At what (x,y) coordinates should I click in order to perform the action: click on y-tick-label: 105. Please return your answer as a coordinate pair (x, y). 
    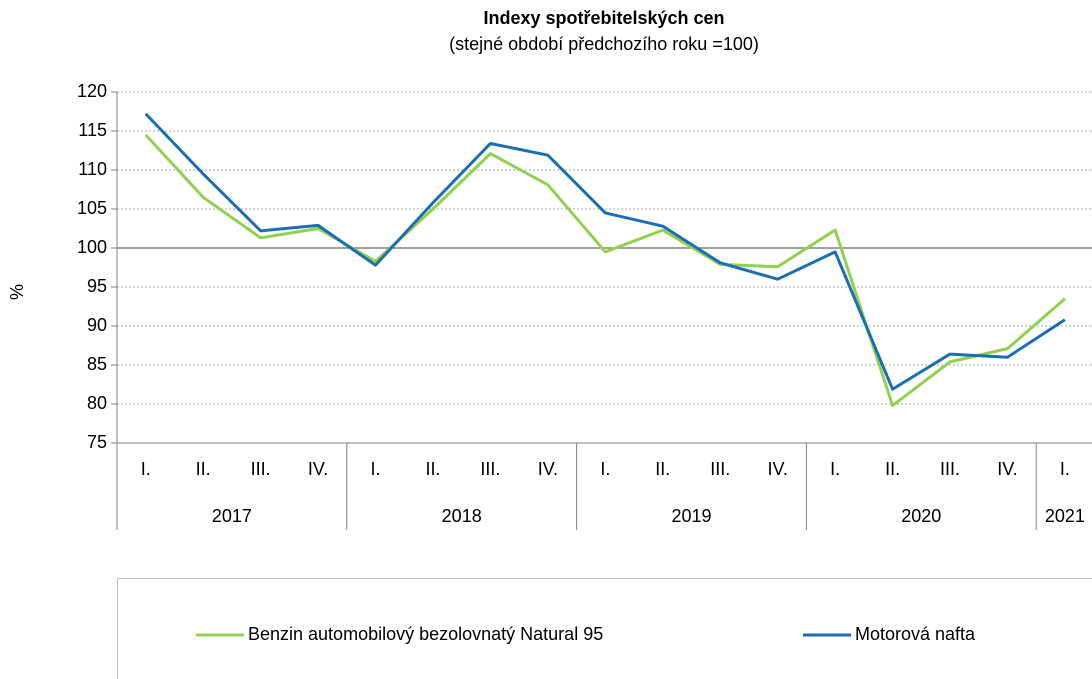
    Looking at the image, I should click on (92, 208).